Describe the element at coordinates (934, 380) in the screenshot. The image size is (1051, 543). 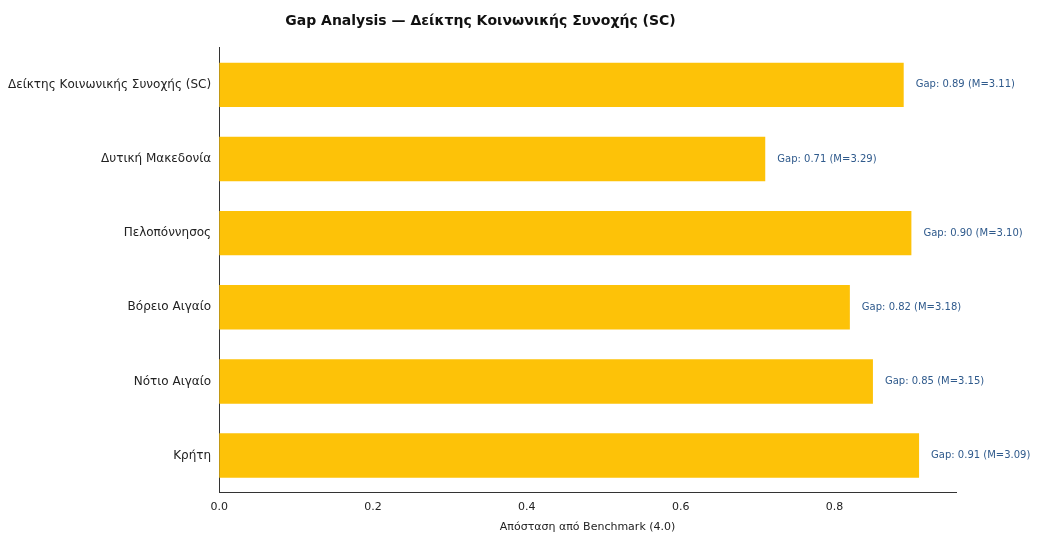
I see `data-label: Gap: 0.85 (M=3.15)` at that location.